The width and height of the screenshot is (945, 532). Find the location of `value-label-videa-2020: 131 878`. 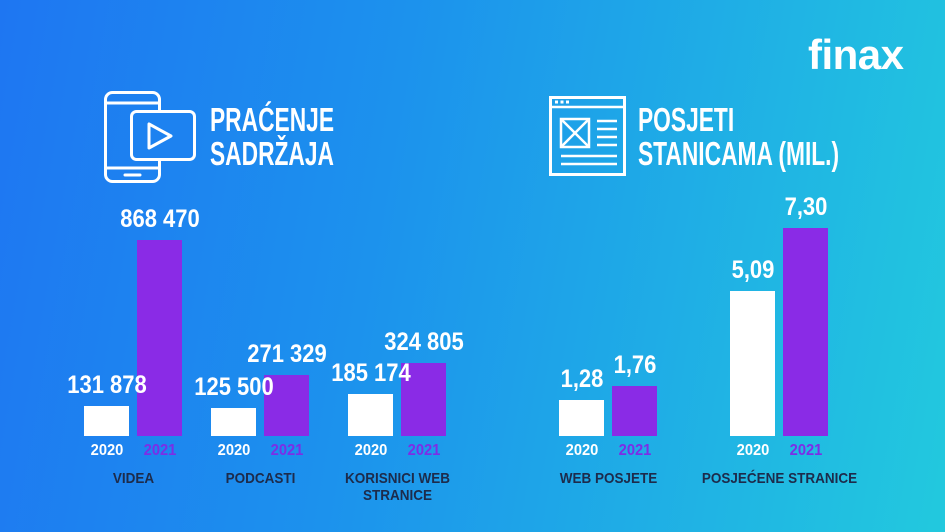

value-label-videa-2020: 131 878 is located at coordinates (106, 385).